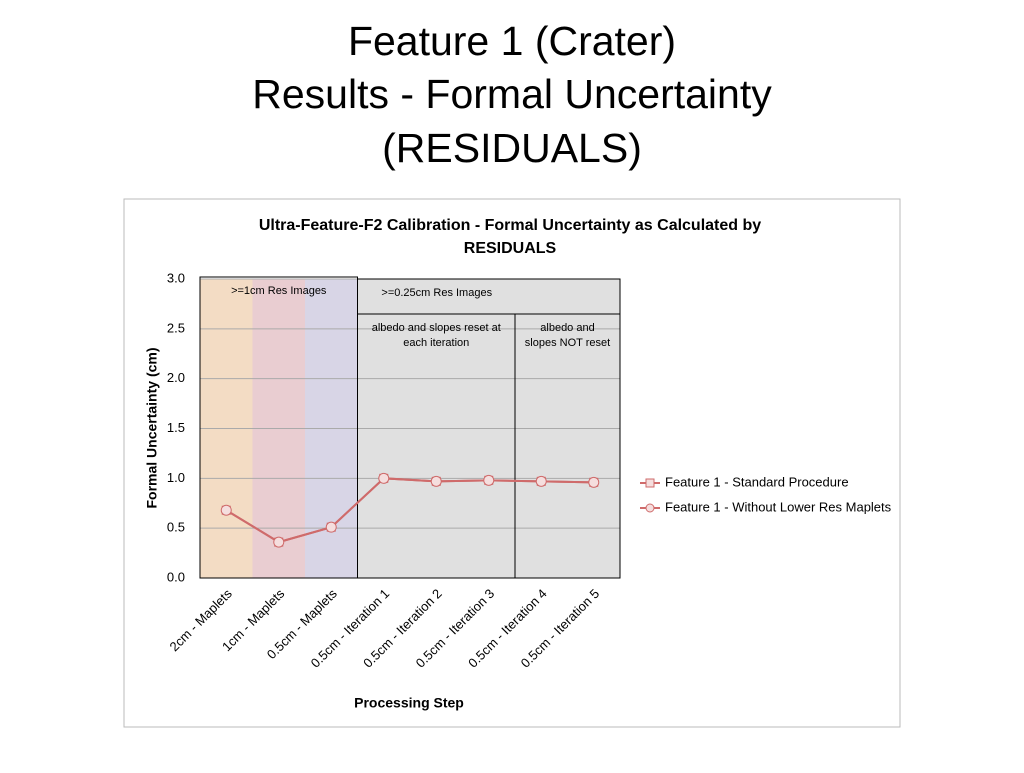  I want to click on y-tick-label: 1.0, so click(176, 477).